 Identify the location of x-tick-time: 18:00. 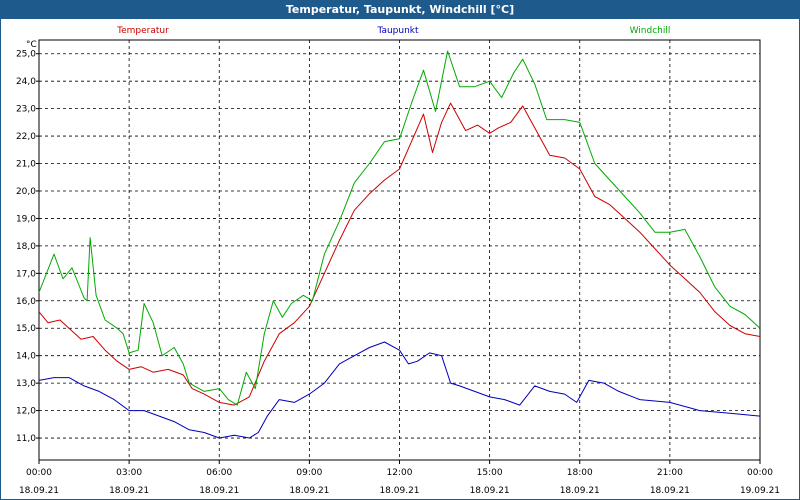
(580, 473).